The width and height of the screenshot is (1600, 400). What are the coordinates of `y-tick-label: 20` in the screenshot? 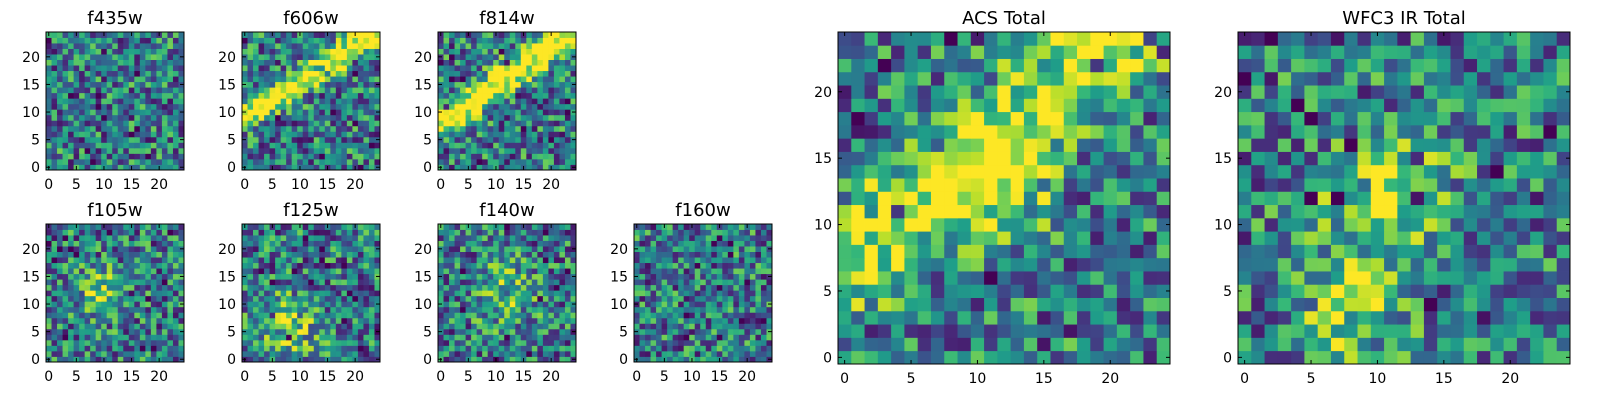 It's located at (227, 58).